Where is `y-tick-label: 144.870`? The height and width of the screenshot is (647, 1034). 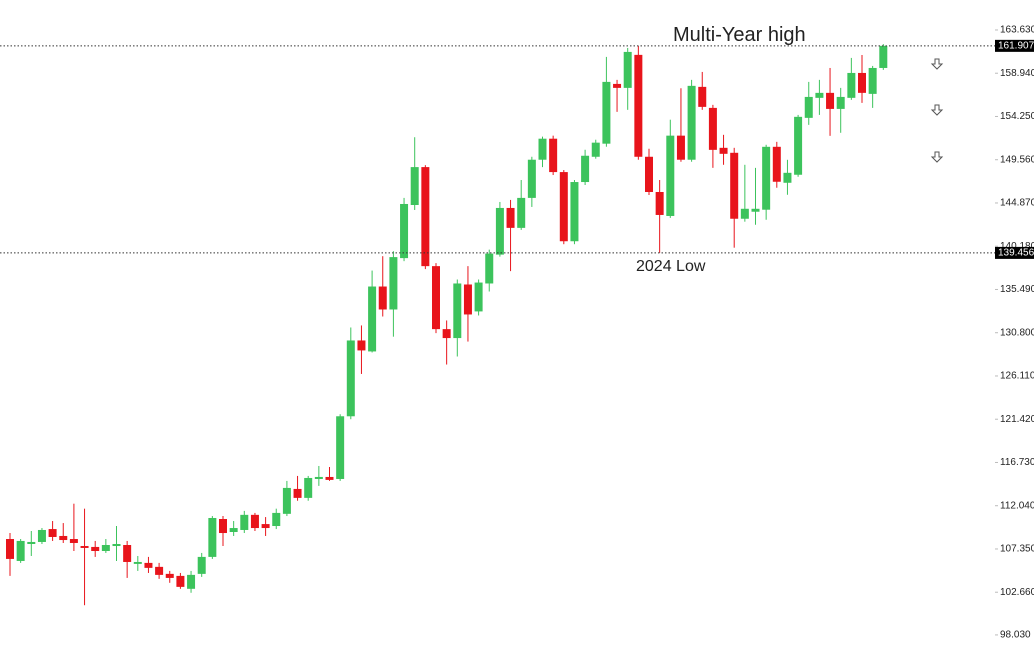 y-tick-label: 144.870 is located at coordinates (1017, 203).